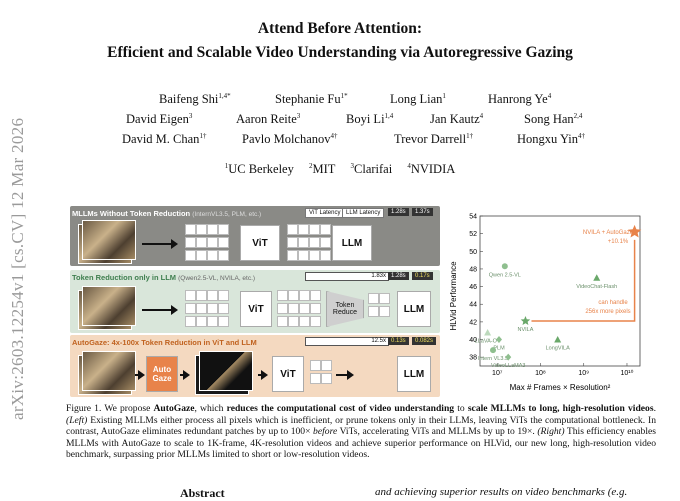 The width and height of the screenshot is (680, 501). Describe the element at coordinates (613, 303) in the screenshot. I see `annotation-can-handle: can handle` at that location.